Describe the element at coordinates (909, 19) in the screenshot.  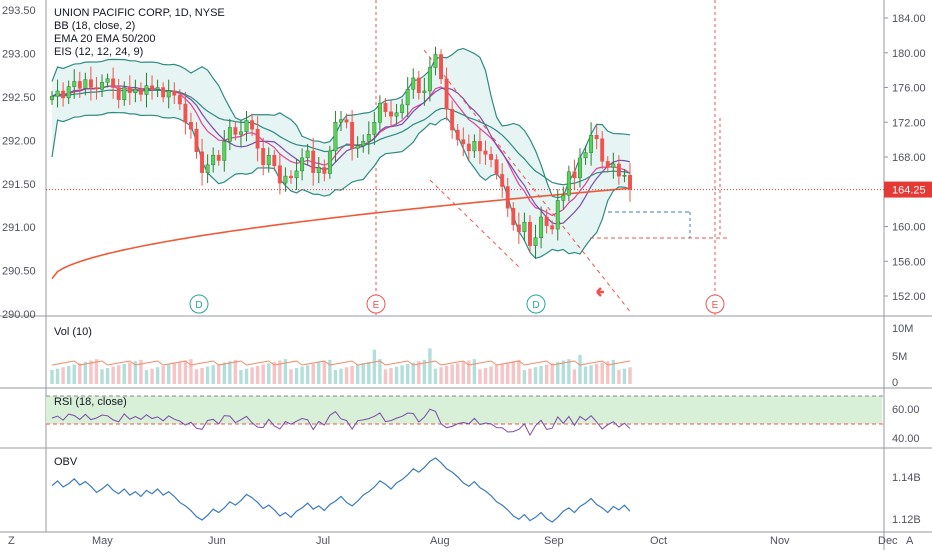
I see `right-axis-tick: 184.00` at that location.